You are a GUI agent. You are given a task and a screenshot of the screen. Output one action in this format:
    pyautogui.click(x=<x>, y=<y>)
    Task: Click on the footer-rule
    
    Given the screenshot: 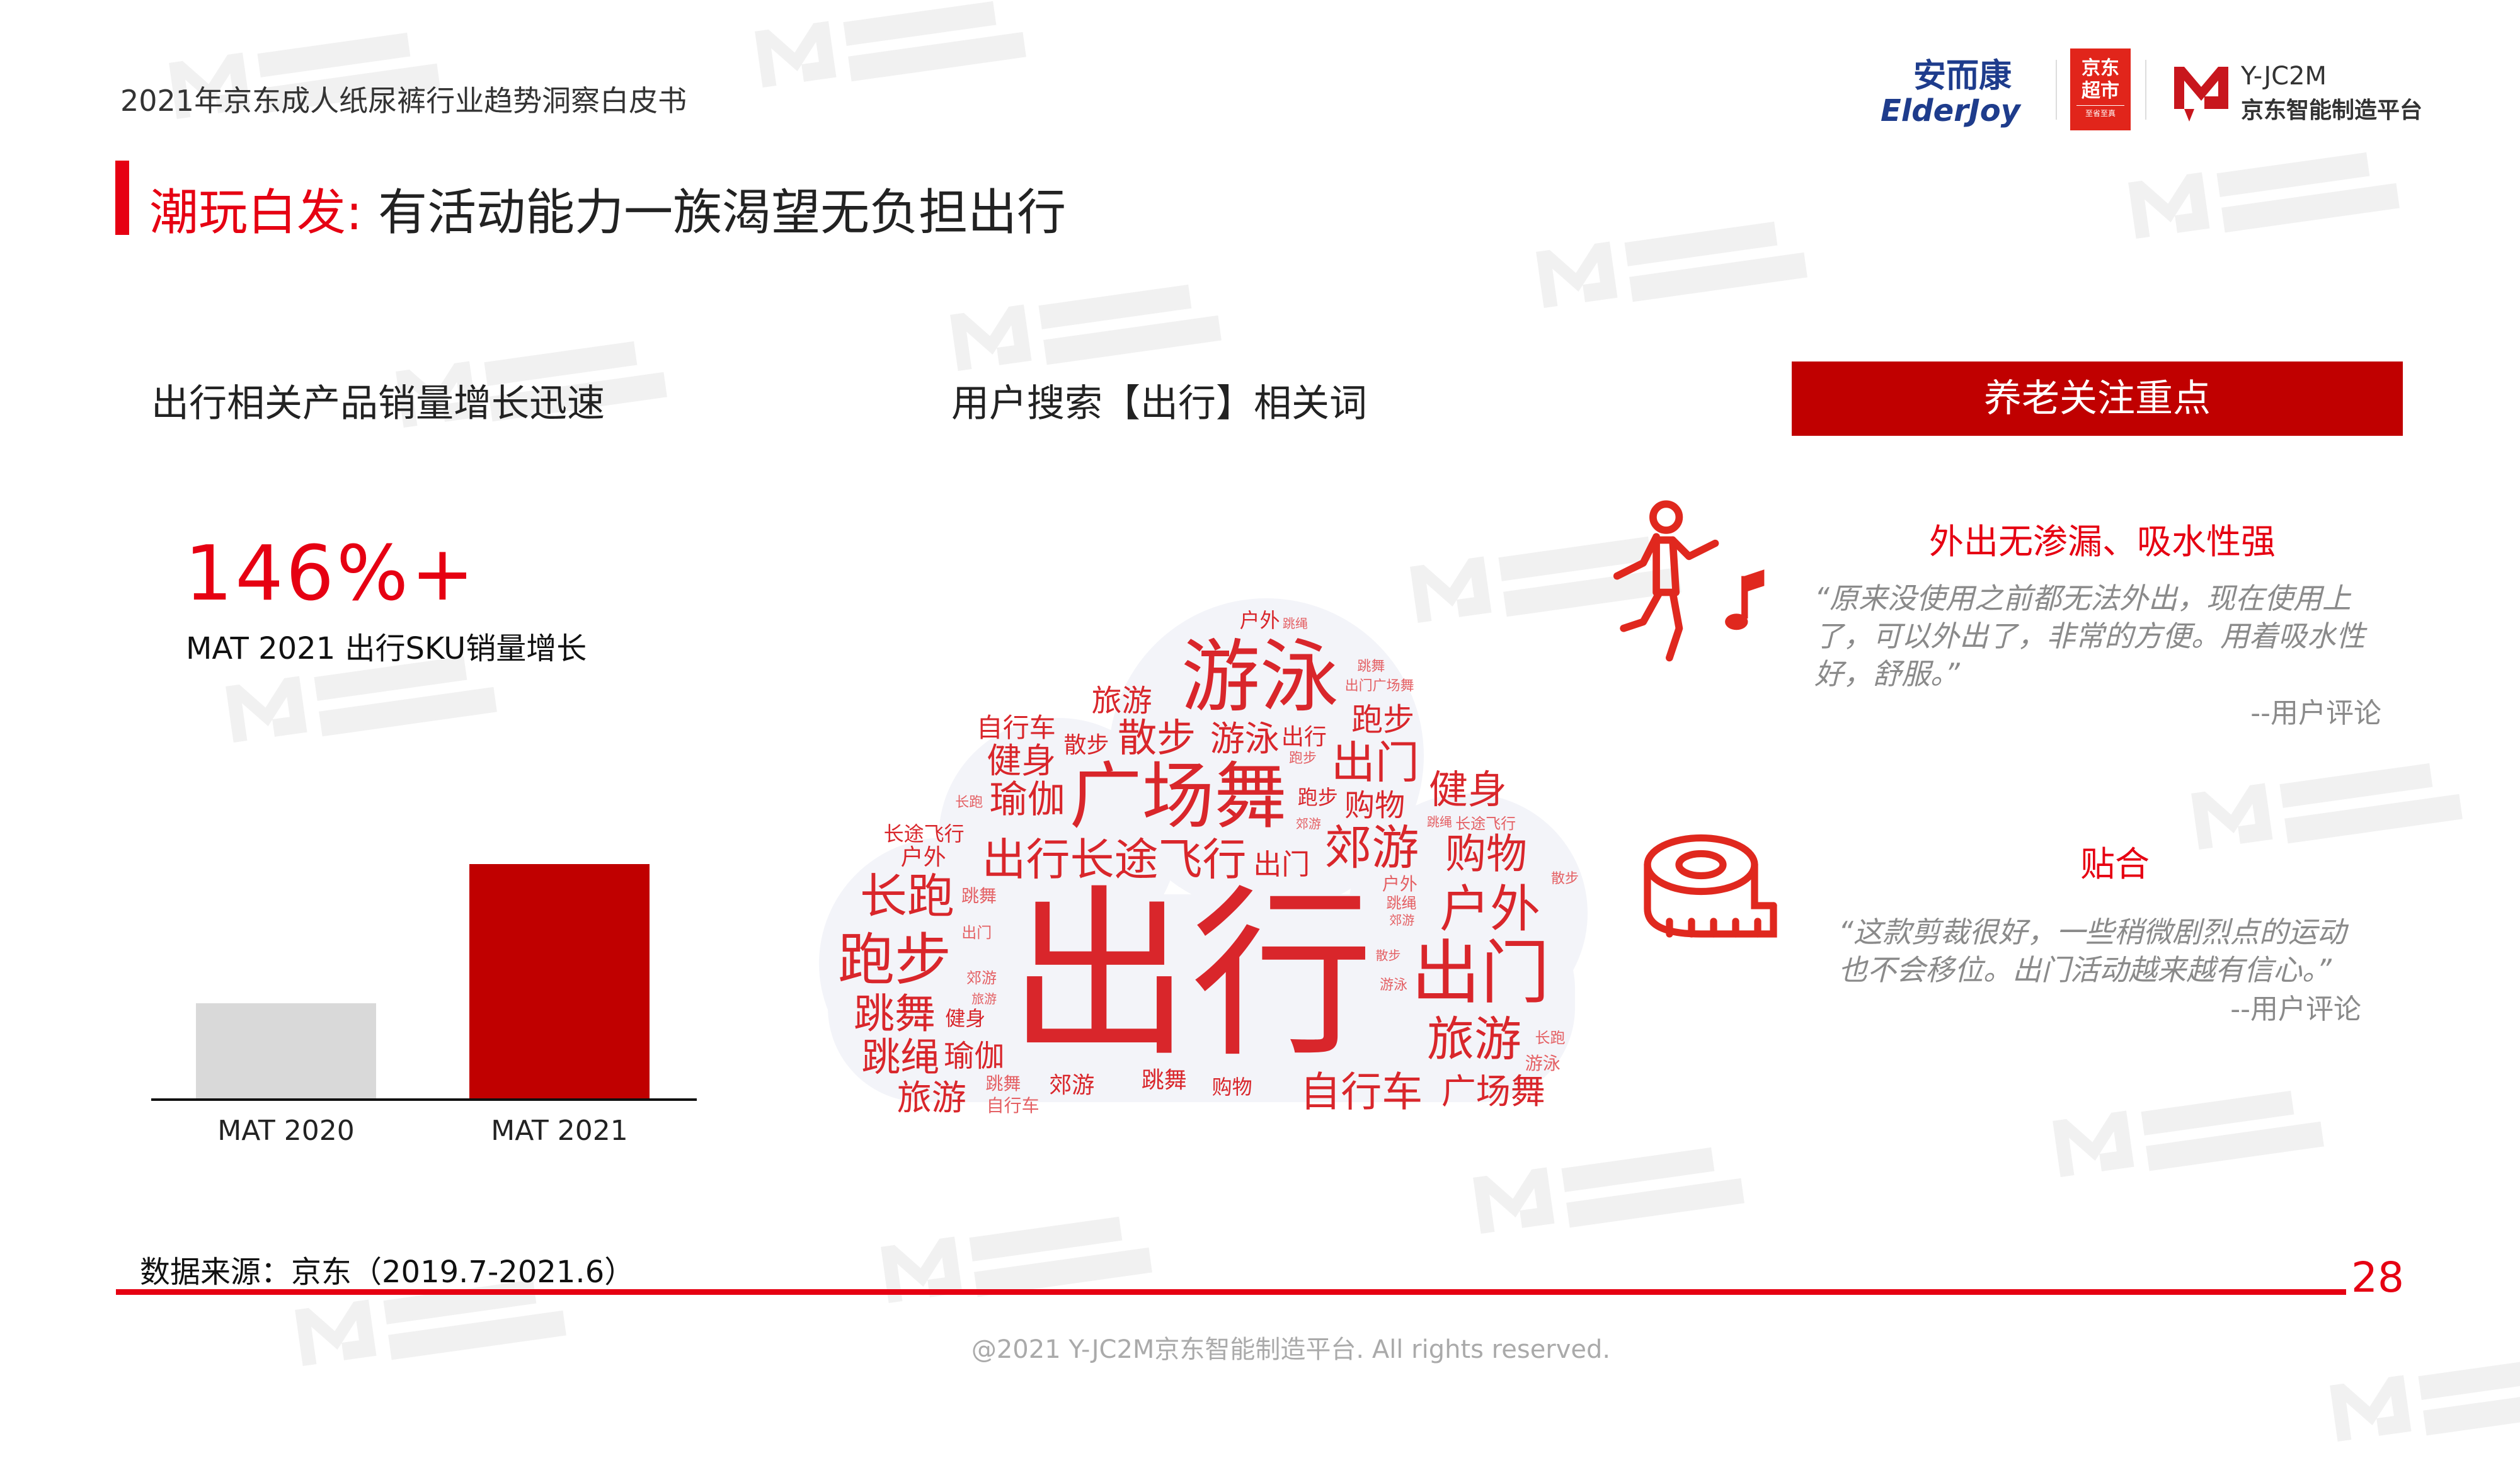 What is the action you would take?
    pyautogui.click(x=1231, y=1292)
    